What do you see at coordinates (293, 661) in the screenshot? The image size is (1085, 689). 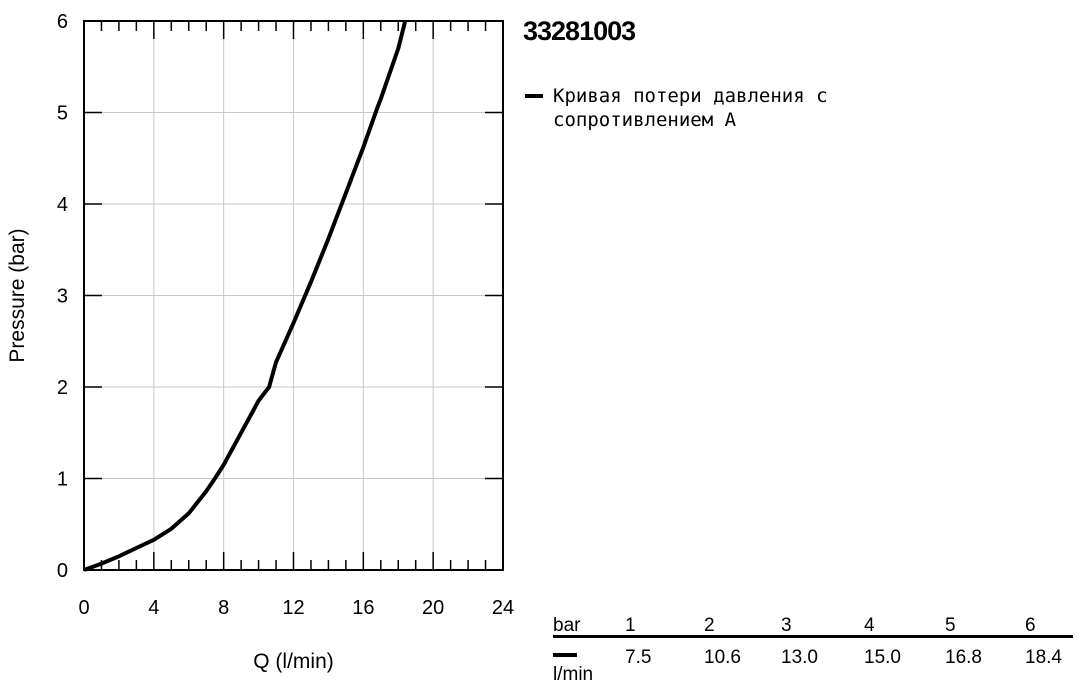 I see `x-axis-label: Q (l/min)` at bounding box center [293, 661].